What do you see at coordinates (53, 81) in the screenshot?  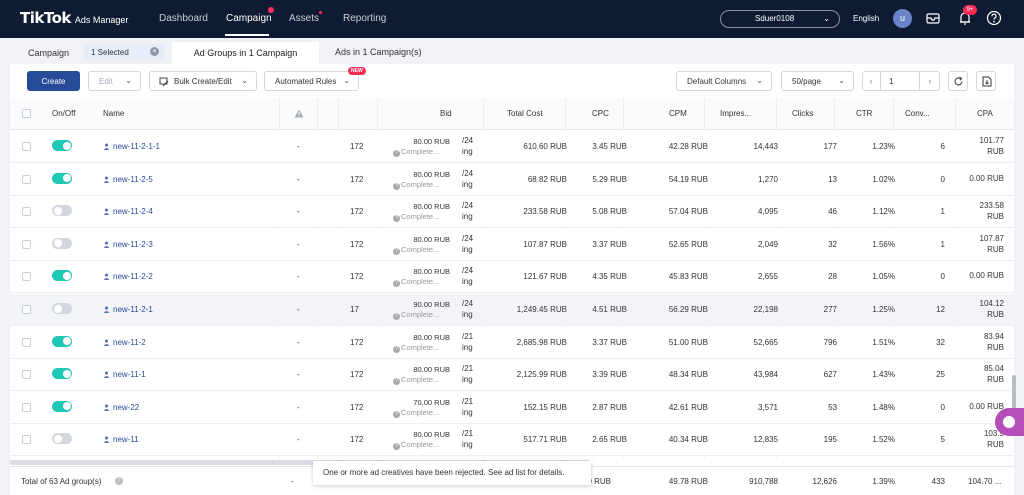 I see `create-button: Create` at bounding box center [53, 81].